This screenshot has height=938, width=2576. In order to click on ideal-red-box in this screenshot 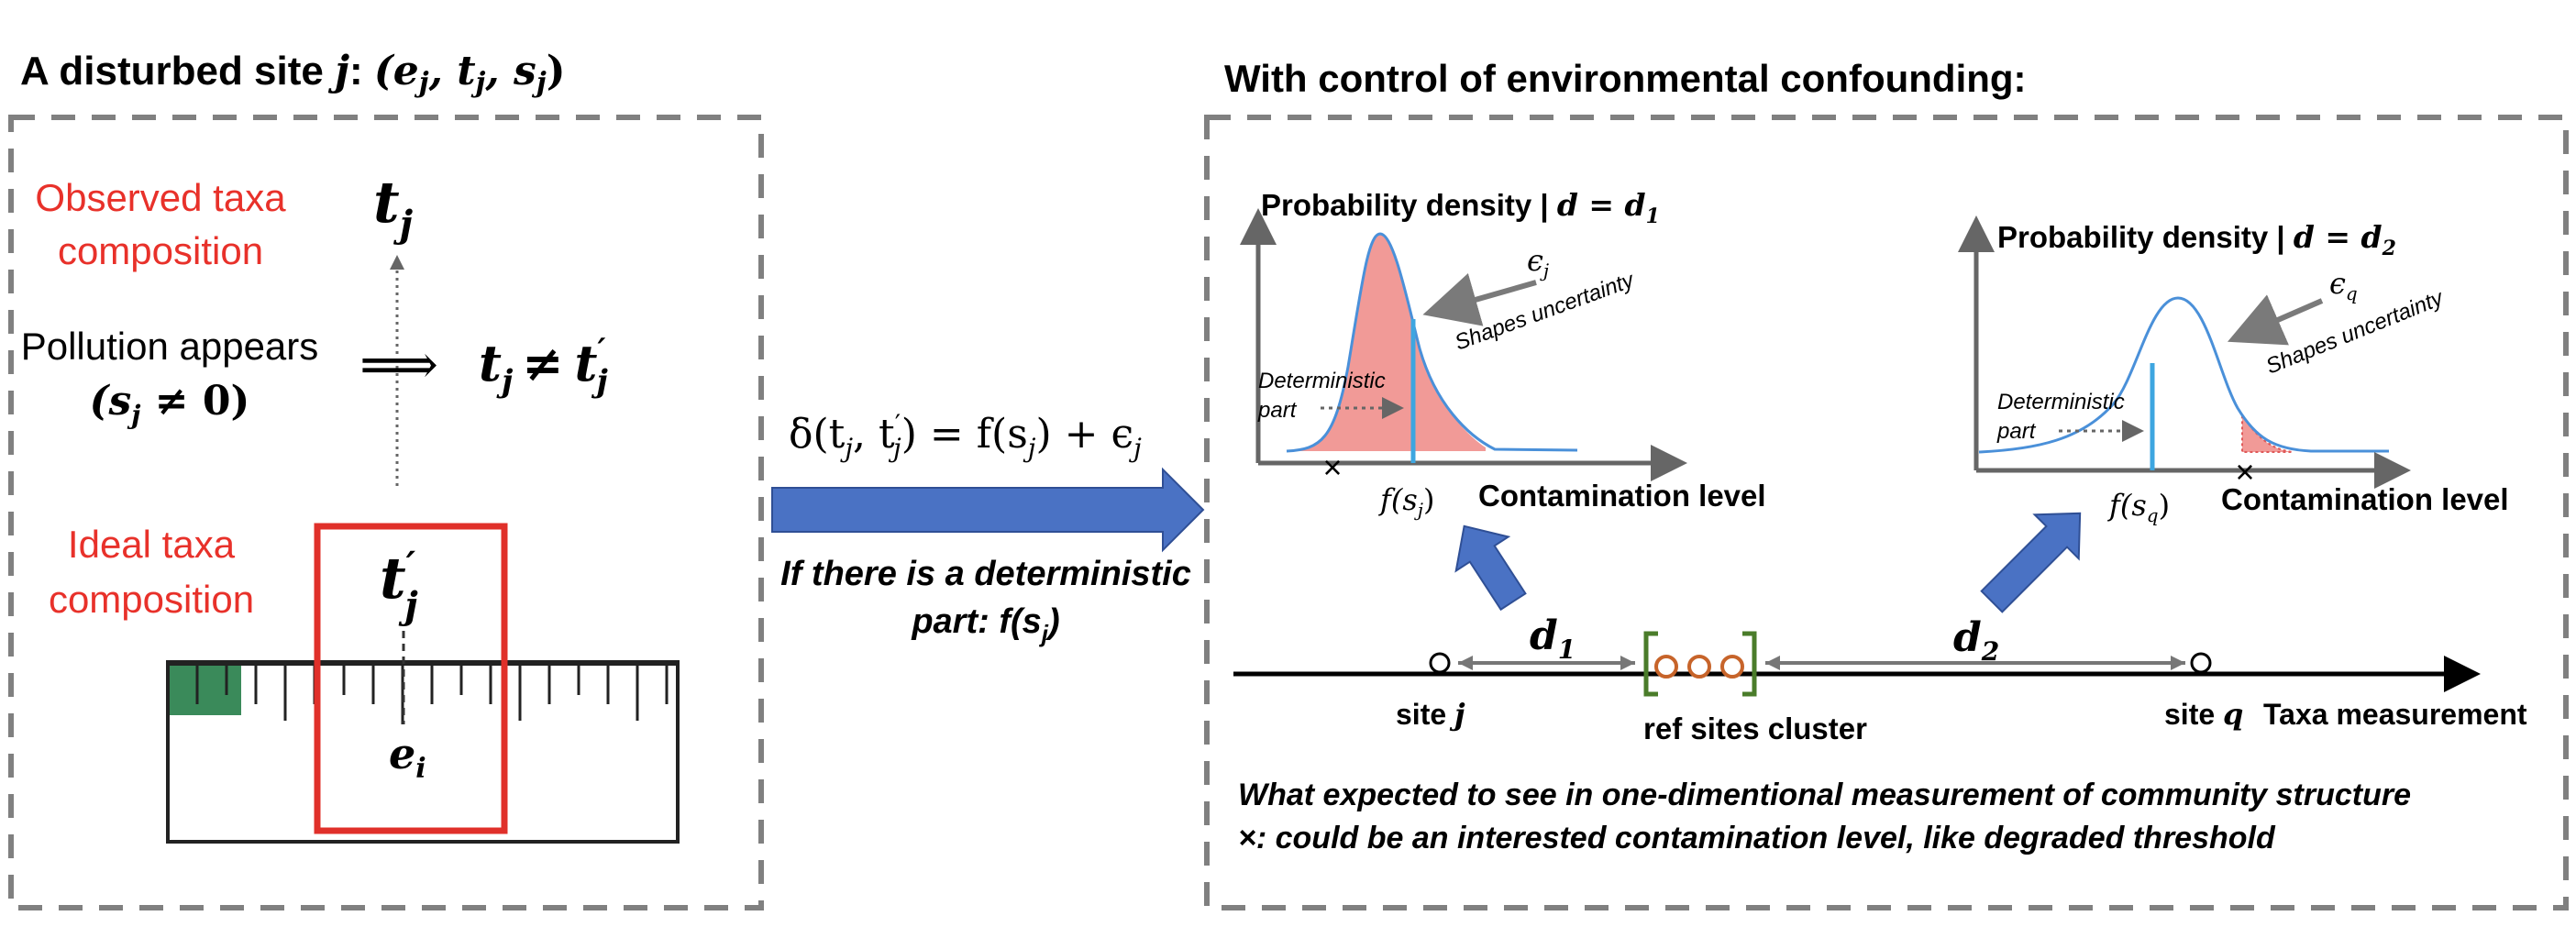, I will do `click(411, 678)`.